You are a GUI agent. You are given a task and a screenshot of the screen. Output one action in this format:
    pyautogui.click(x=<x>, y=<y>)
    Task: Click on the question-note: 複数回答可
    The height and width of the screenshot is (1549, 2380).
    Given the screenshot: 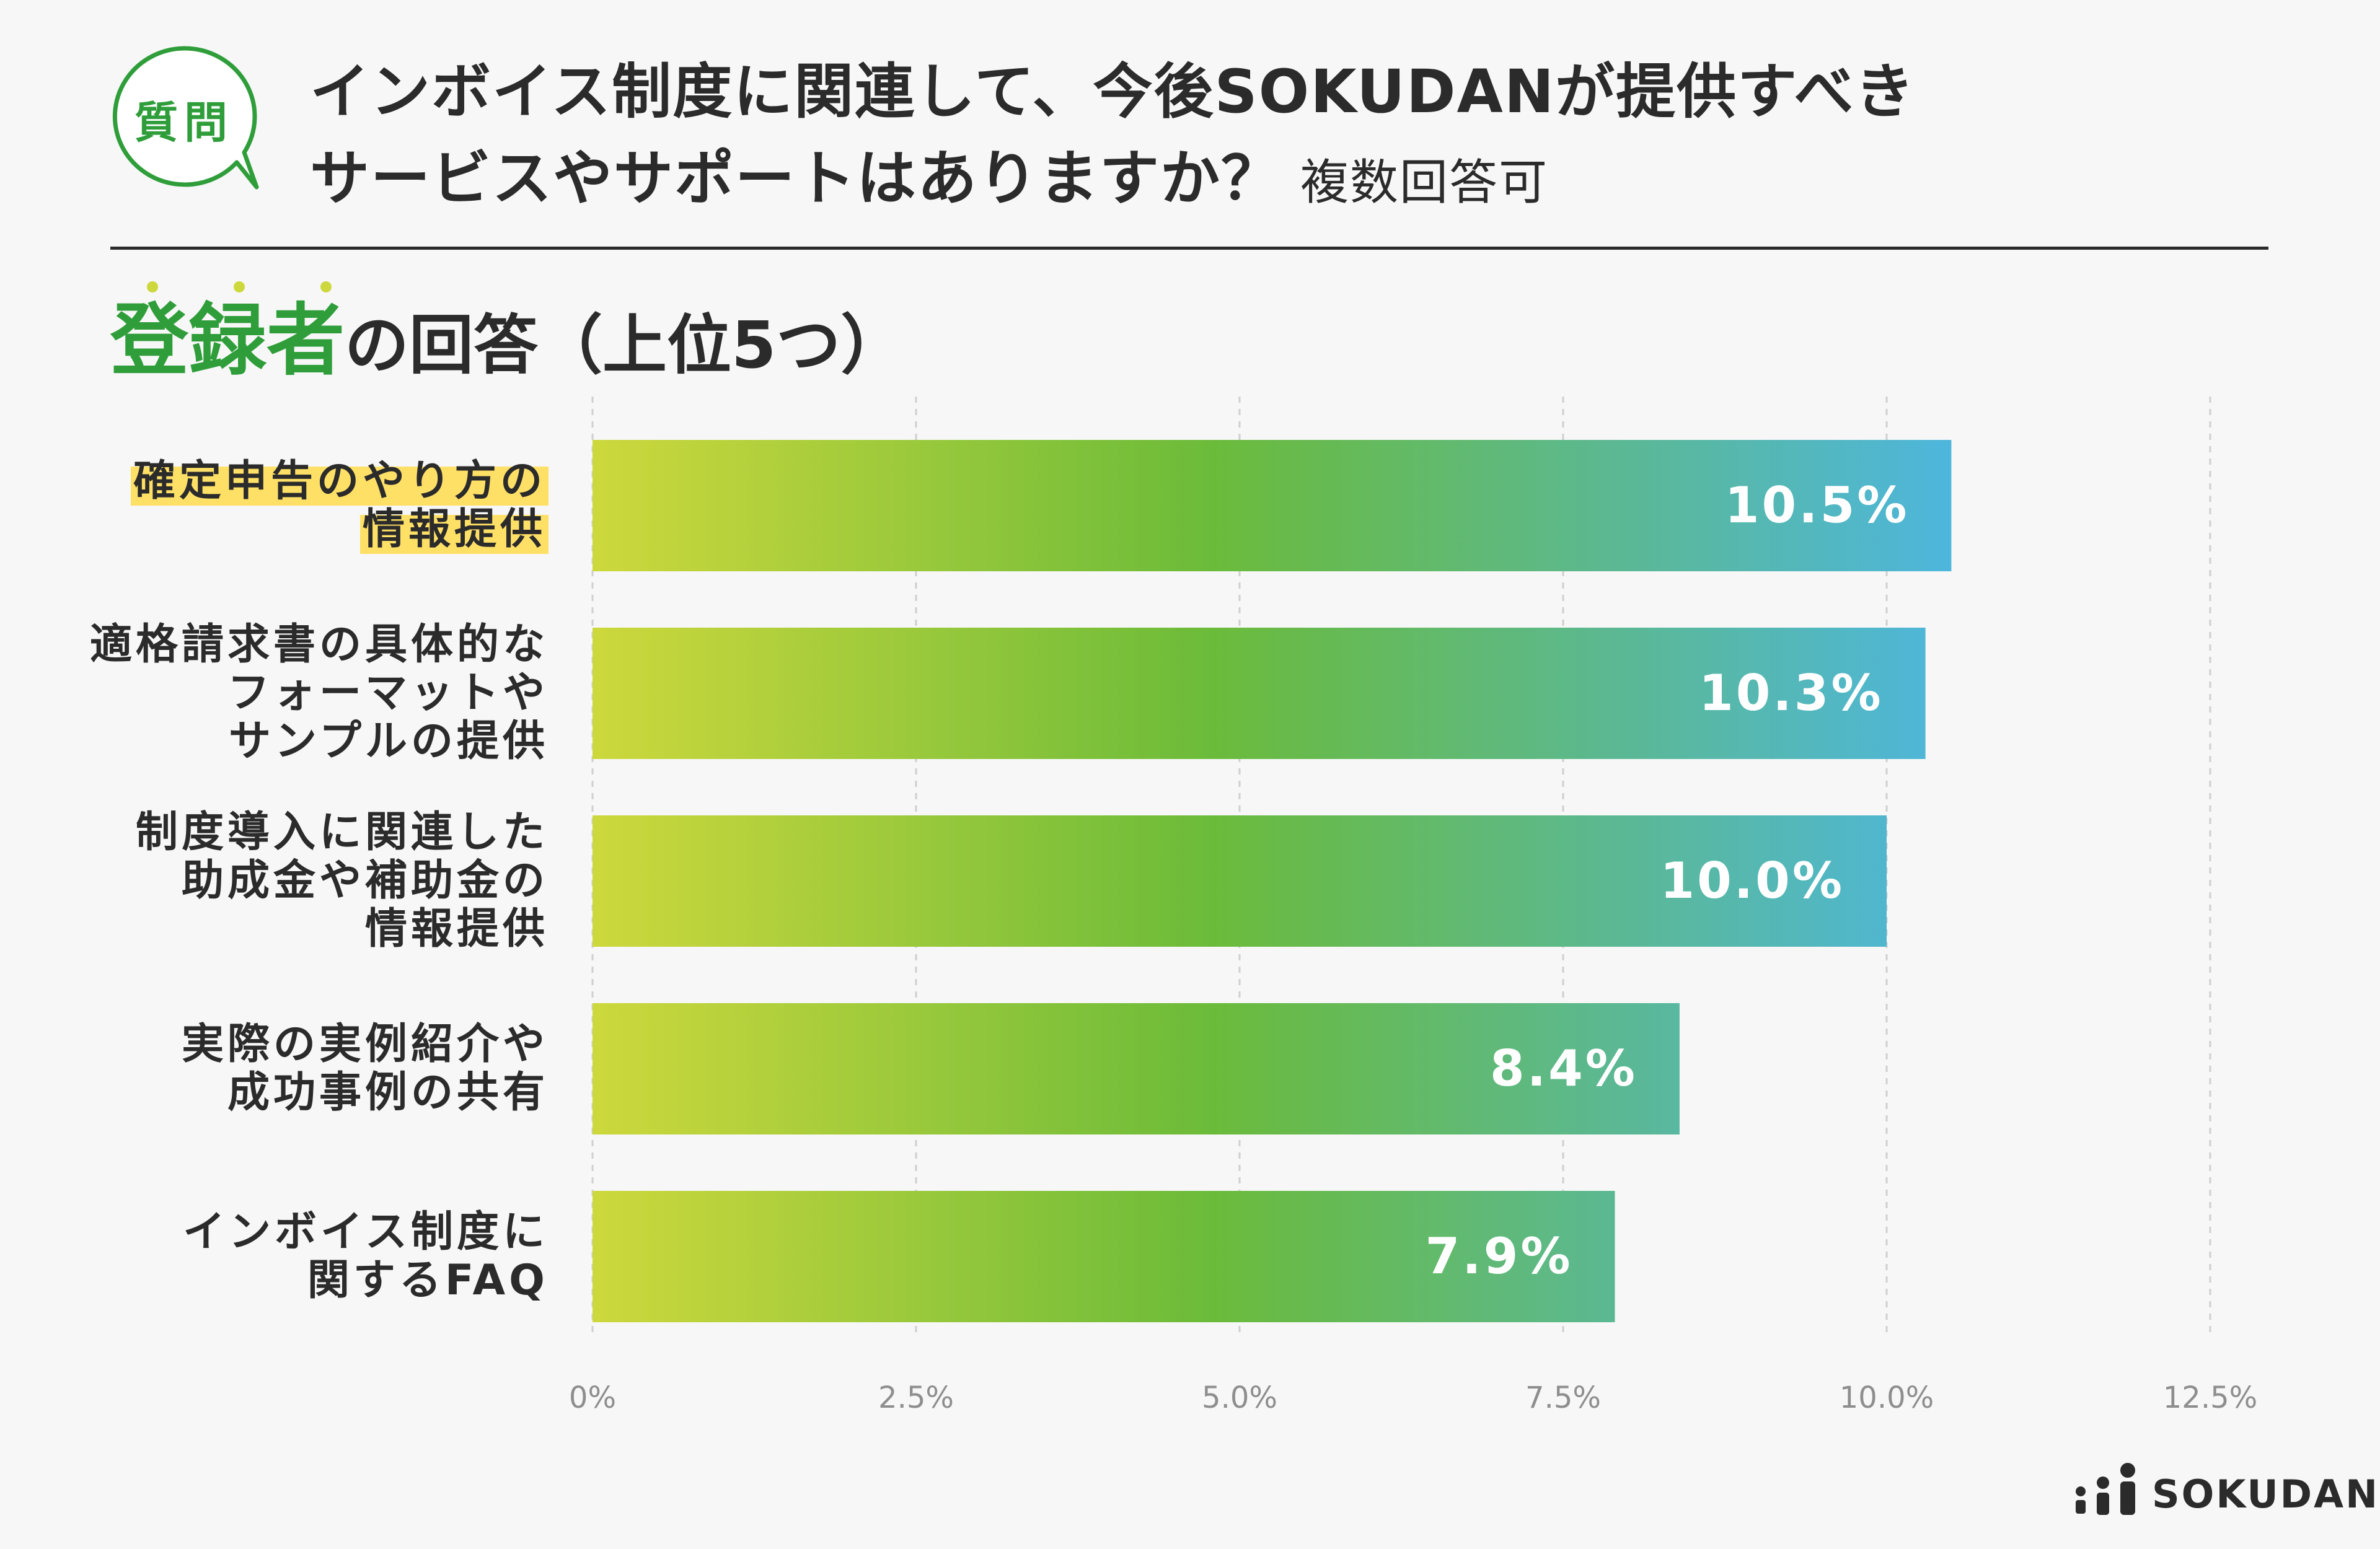 What is the action you would take?
    pyautogui.click(x=1424, y=183)
    